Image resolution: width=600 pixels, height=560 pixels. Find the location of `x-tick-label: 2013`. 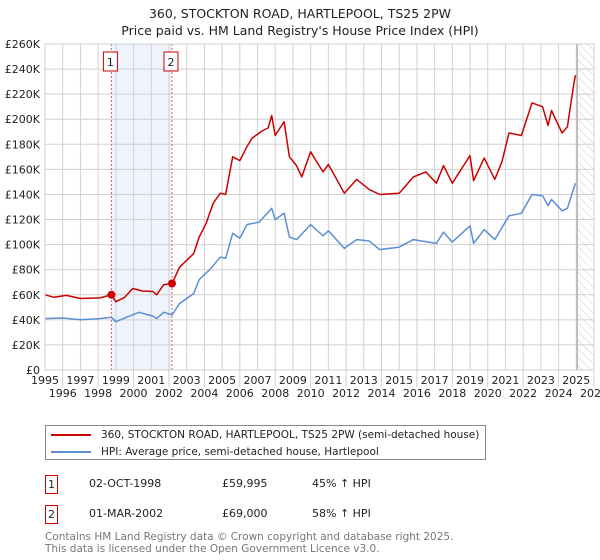

x-tick-label: 2013 is located at coordinates (364, 380).